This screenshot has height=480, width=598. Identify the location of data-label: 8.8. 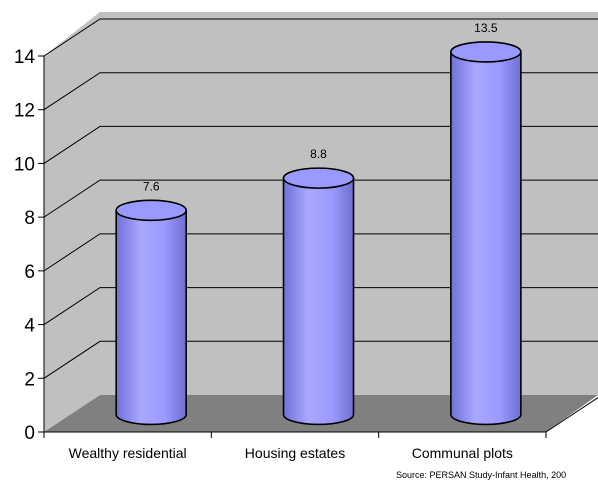
(318, 154).